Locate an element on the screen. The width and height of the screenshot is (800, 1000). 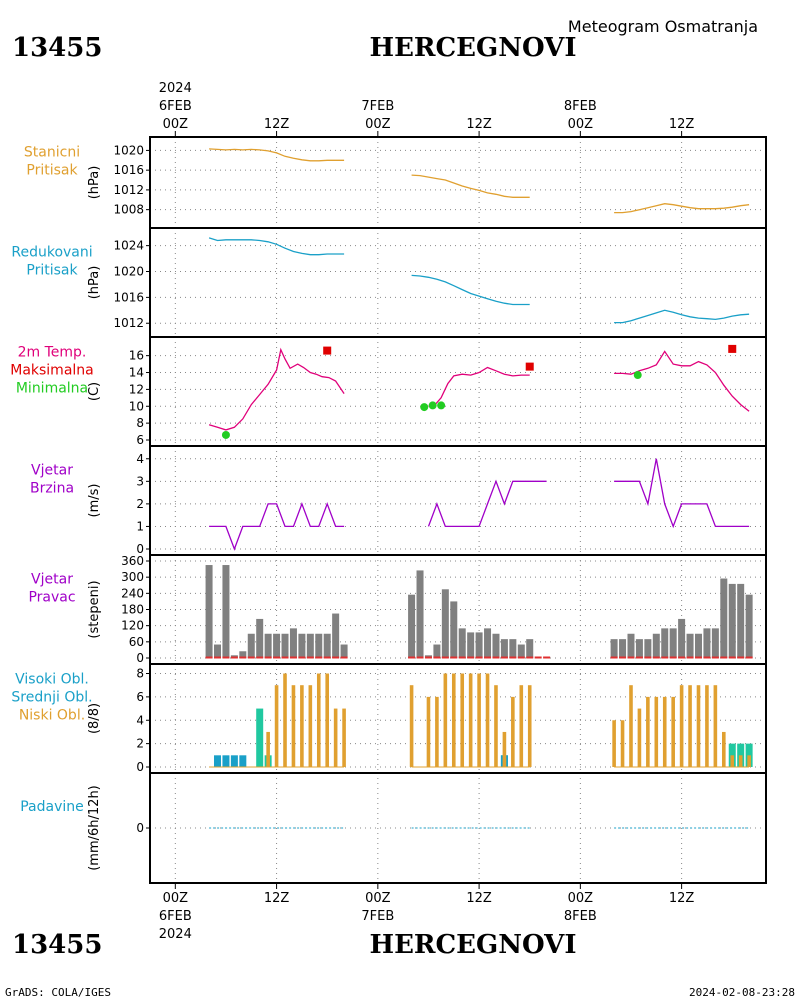
year-label-bottom: 2024 is located at coordinates (175, 934).